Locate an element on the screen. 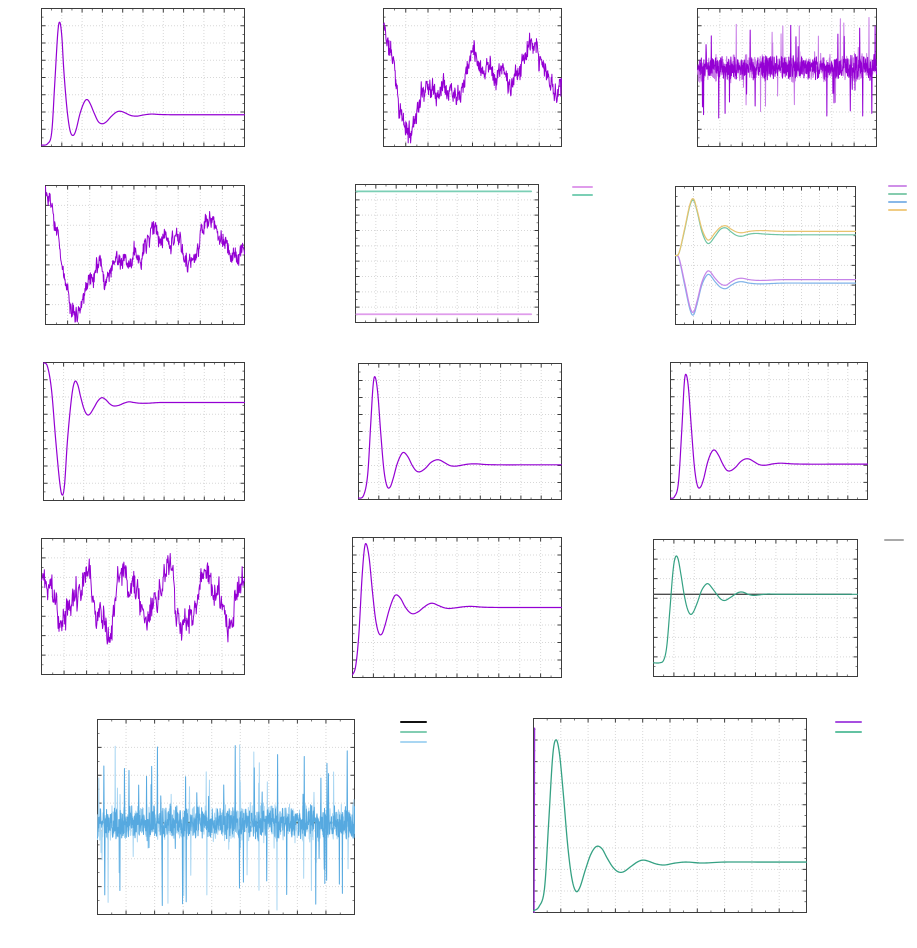 This screenshot has width=917, height=948. plot-r5c1-blue-noise is located at coordinates (226, 817).